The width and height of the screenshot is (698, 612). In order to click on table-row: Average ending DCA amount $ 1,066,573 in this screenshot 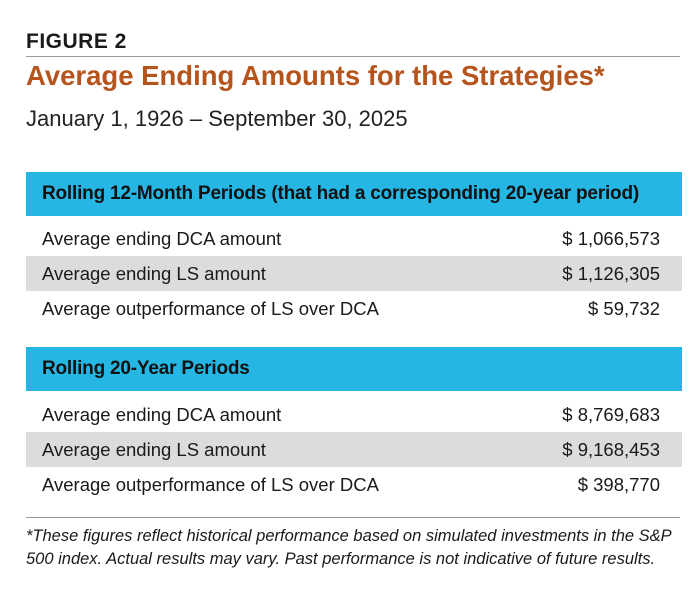, I will do `click(354, 238)`.